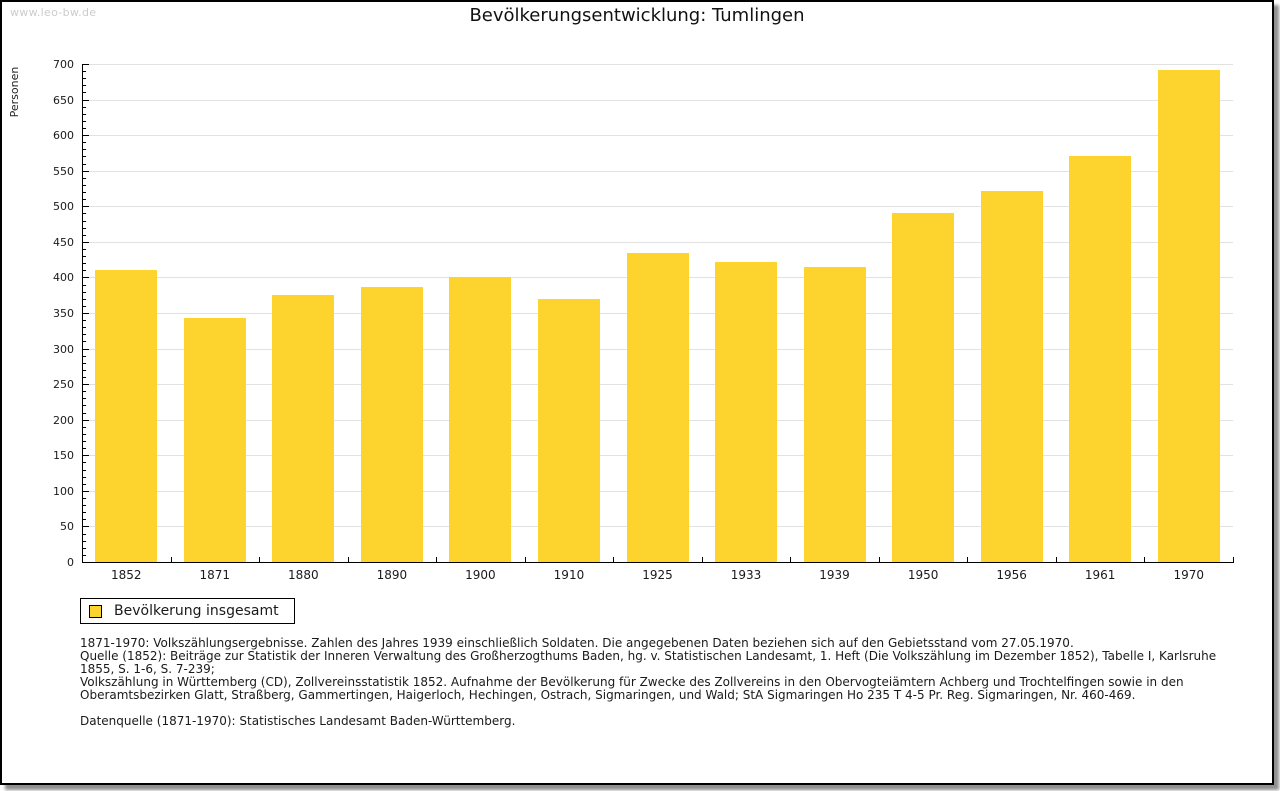  Describe the element at coordinates (1011, 376) in the screenshot. I see `bar-1956` at that location.